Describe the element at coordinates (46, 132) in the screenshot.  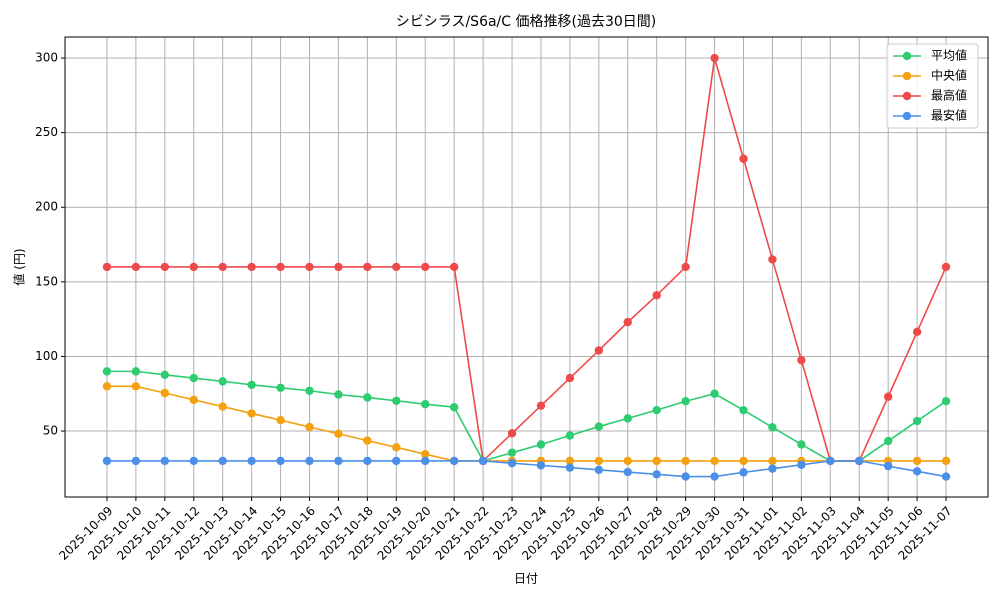
I see `y-tick-label: 250` at that location.